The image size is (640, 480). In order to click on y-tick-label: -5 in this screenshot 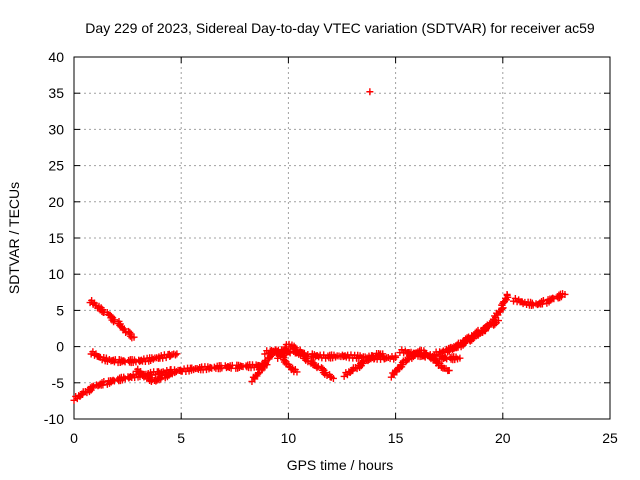, I will do `click(58, 383)`.